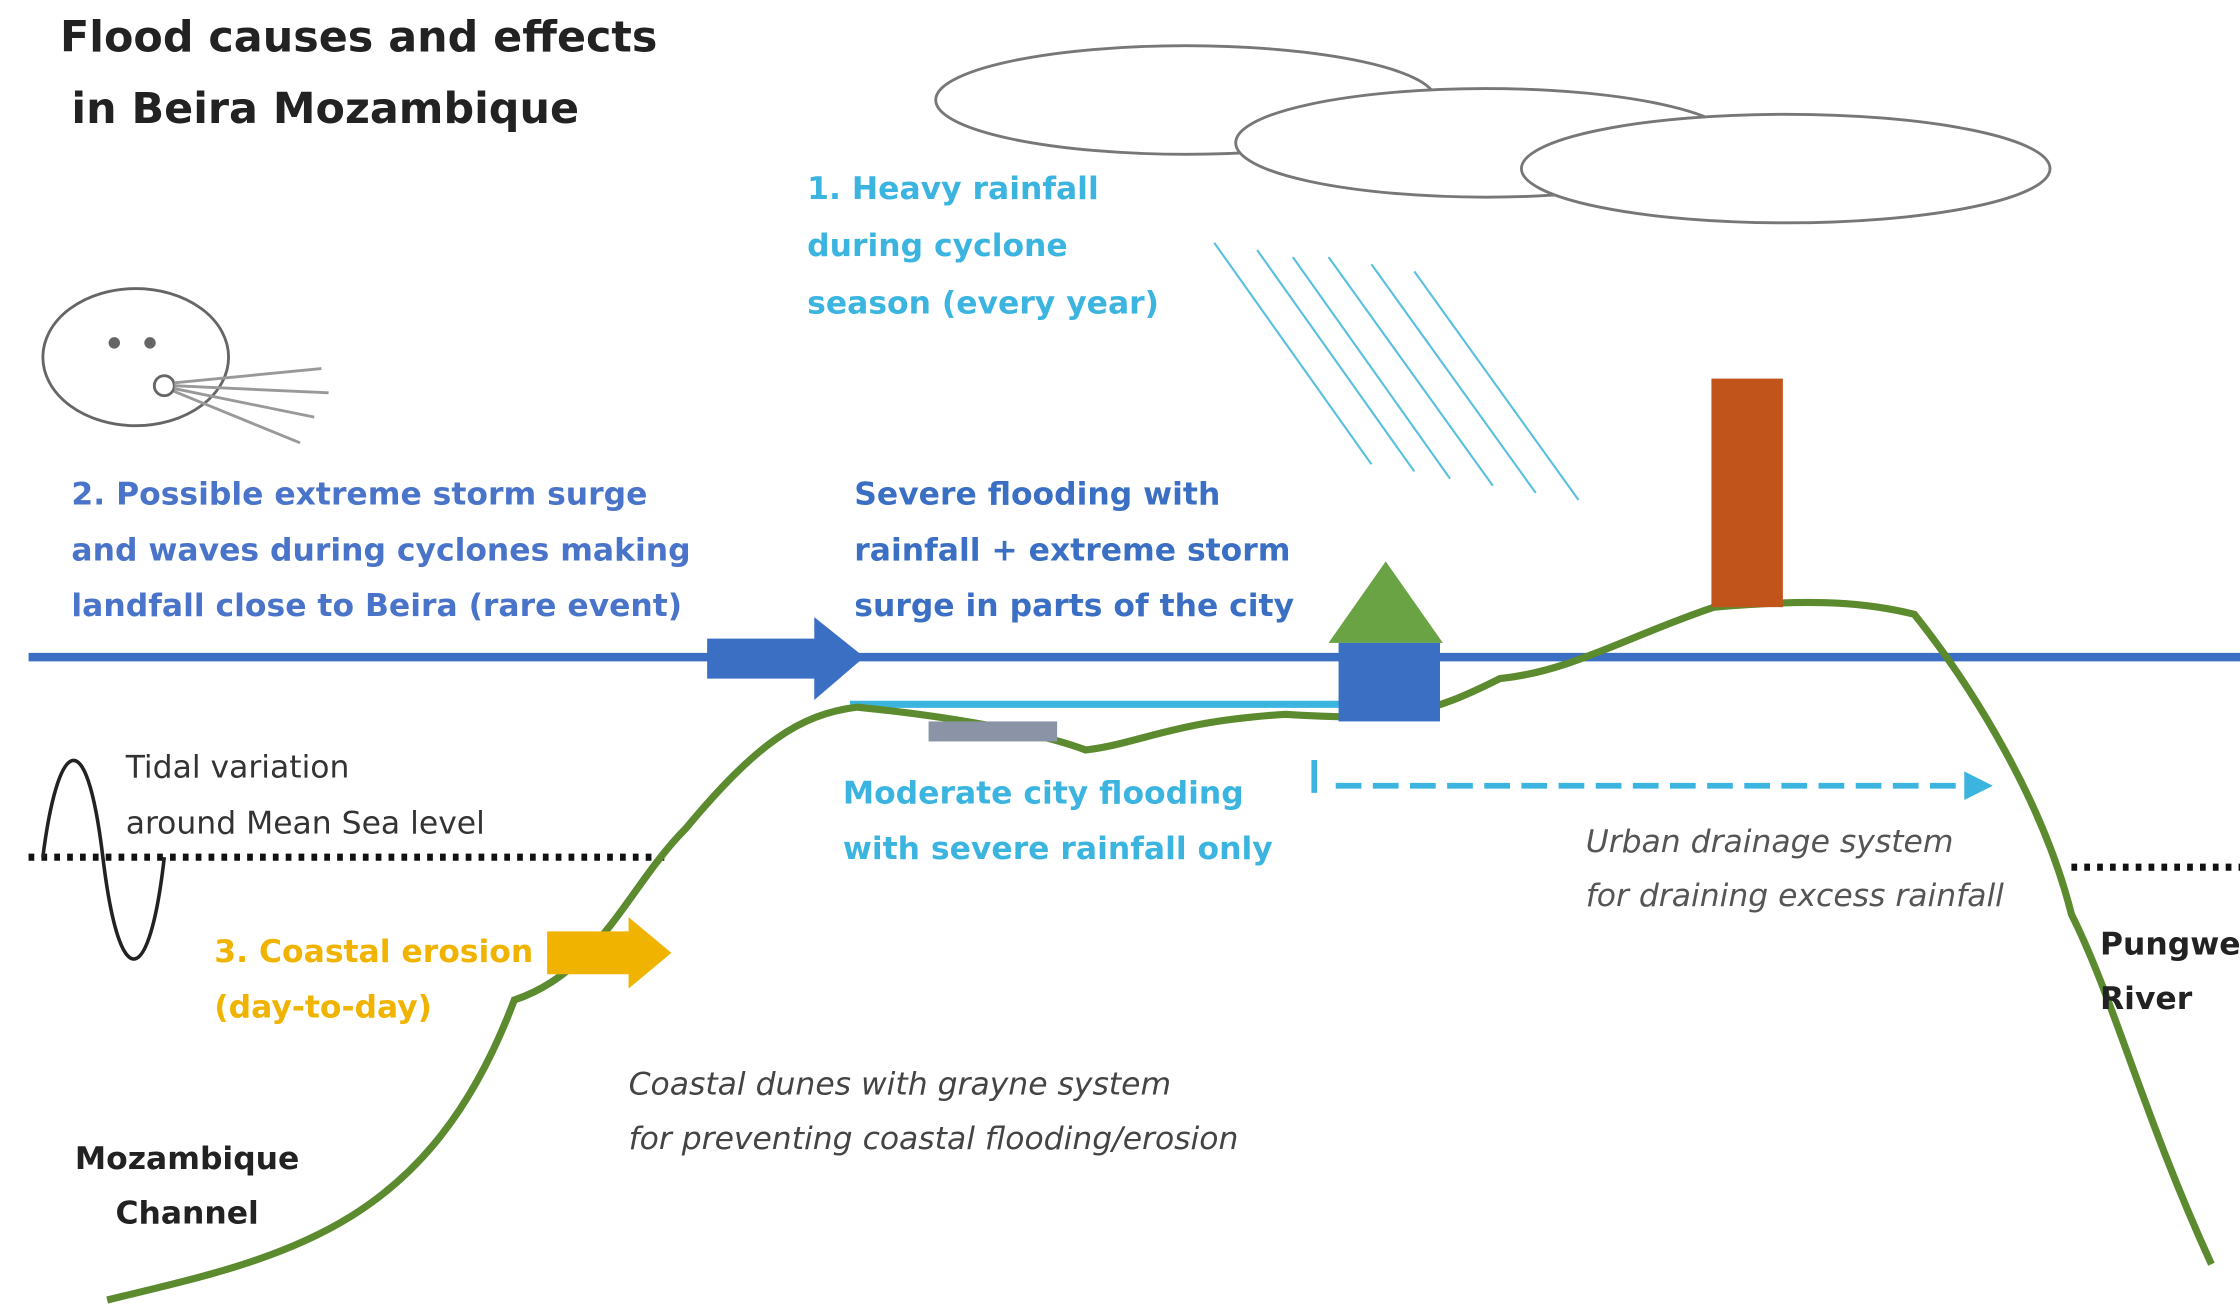  Describe the element at coordinates (1072, 550) in the screenshot. I see `annotation: rainfall + extreme storm` at that location.